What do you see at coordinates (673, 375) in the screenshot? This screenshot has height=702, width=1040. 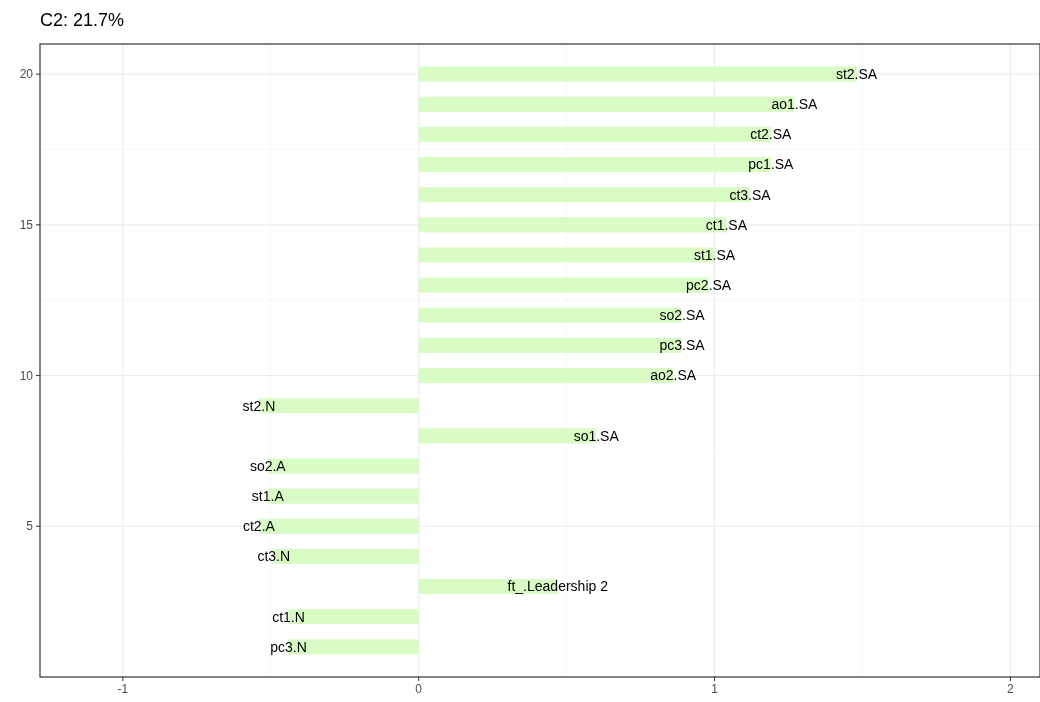 I see `data-label: ao2.SA` at bounding box center [673, 375].